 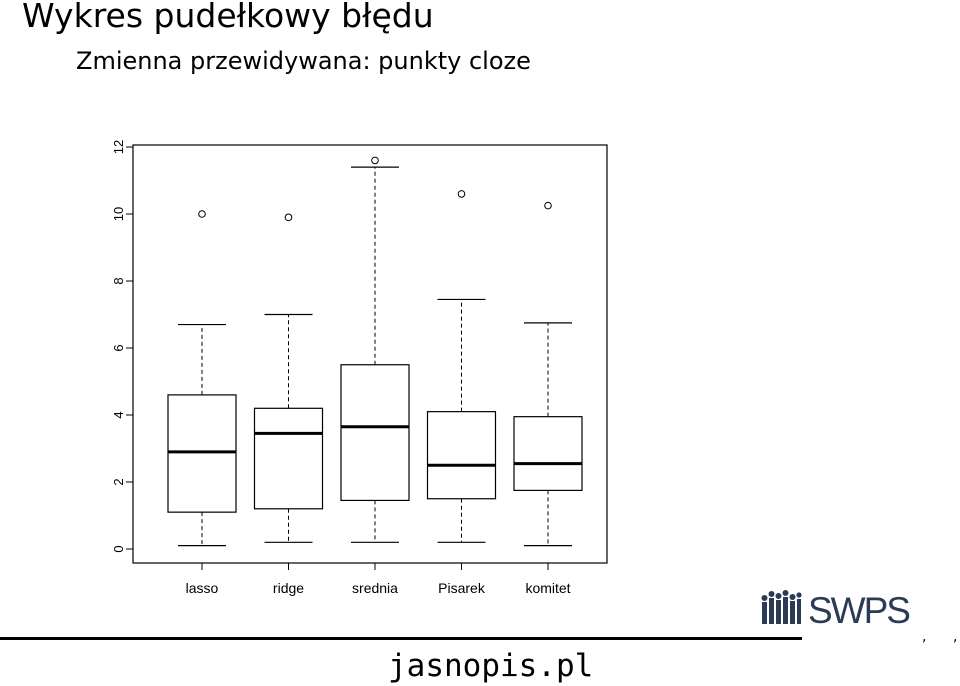 I want to click on page-subtitle: Zmienna przewidywana: punkty cloze, so click(x=303, y=61).